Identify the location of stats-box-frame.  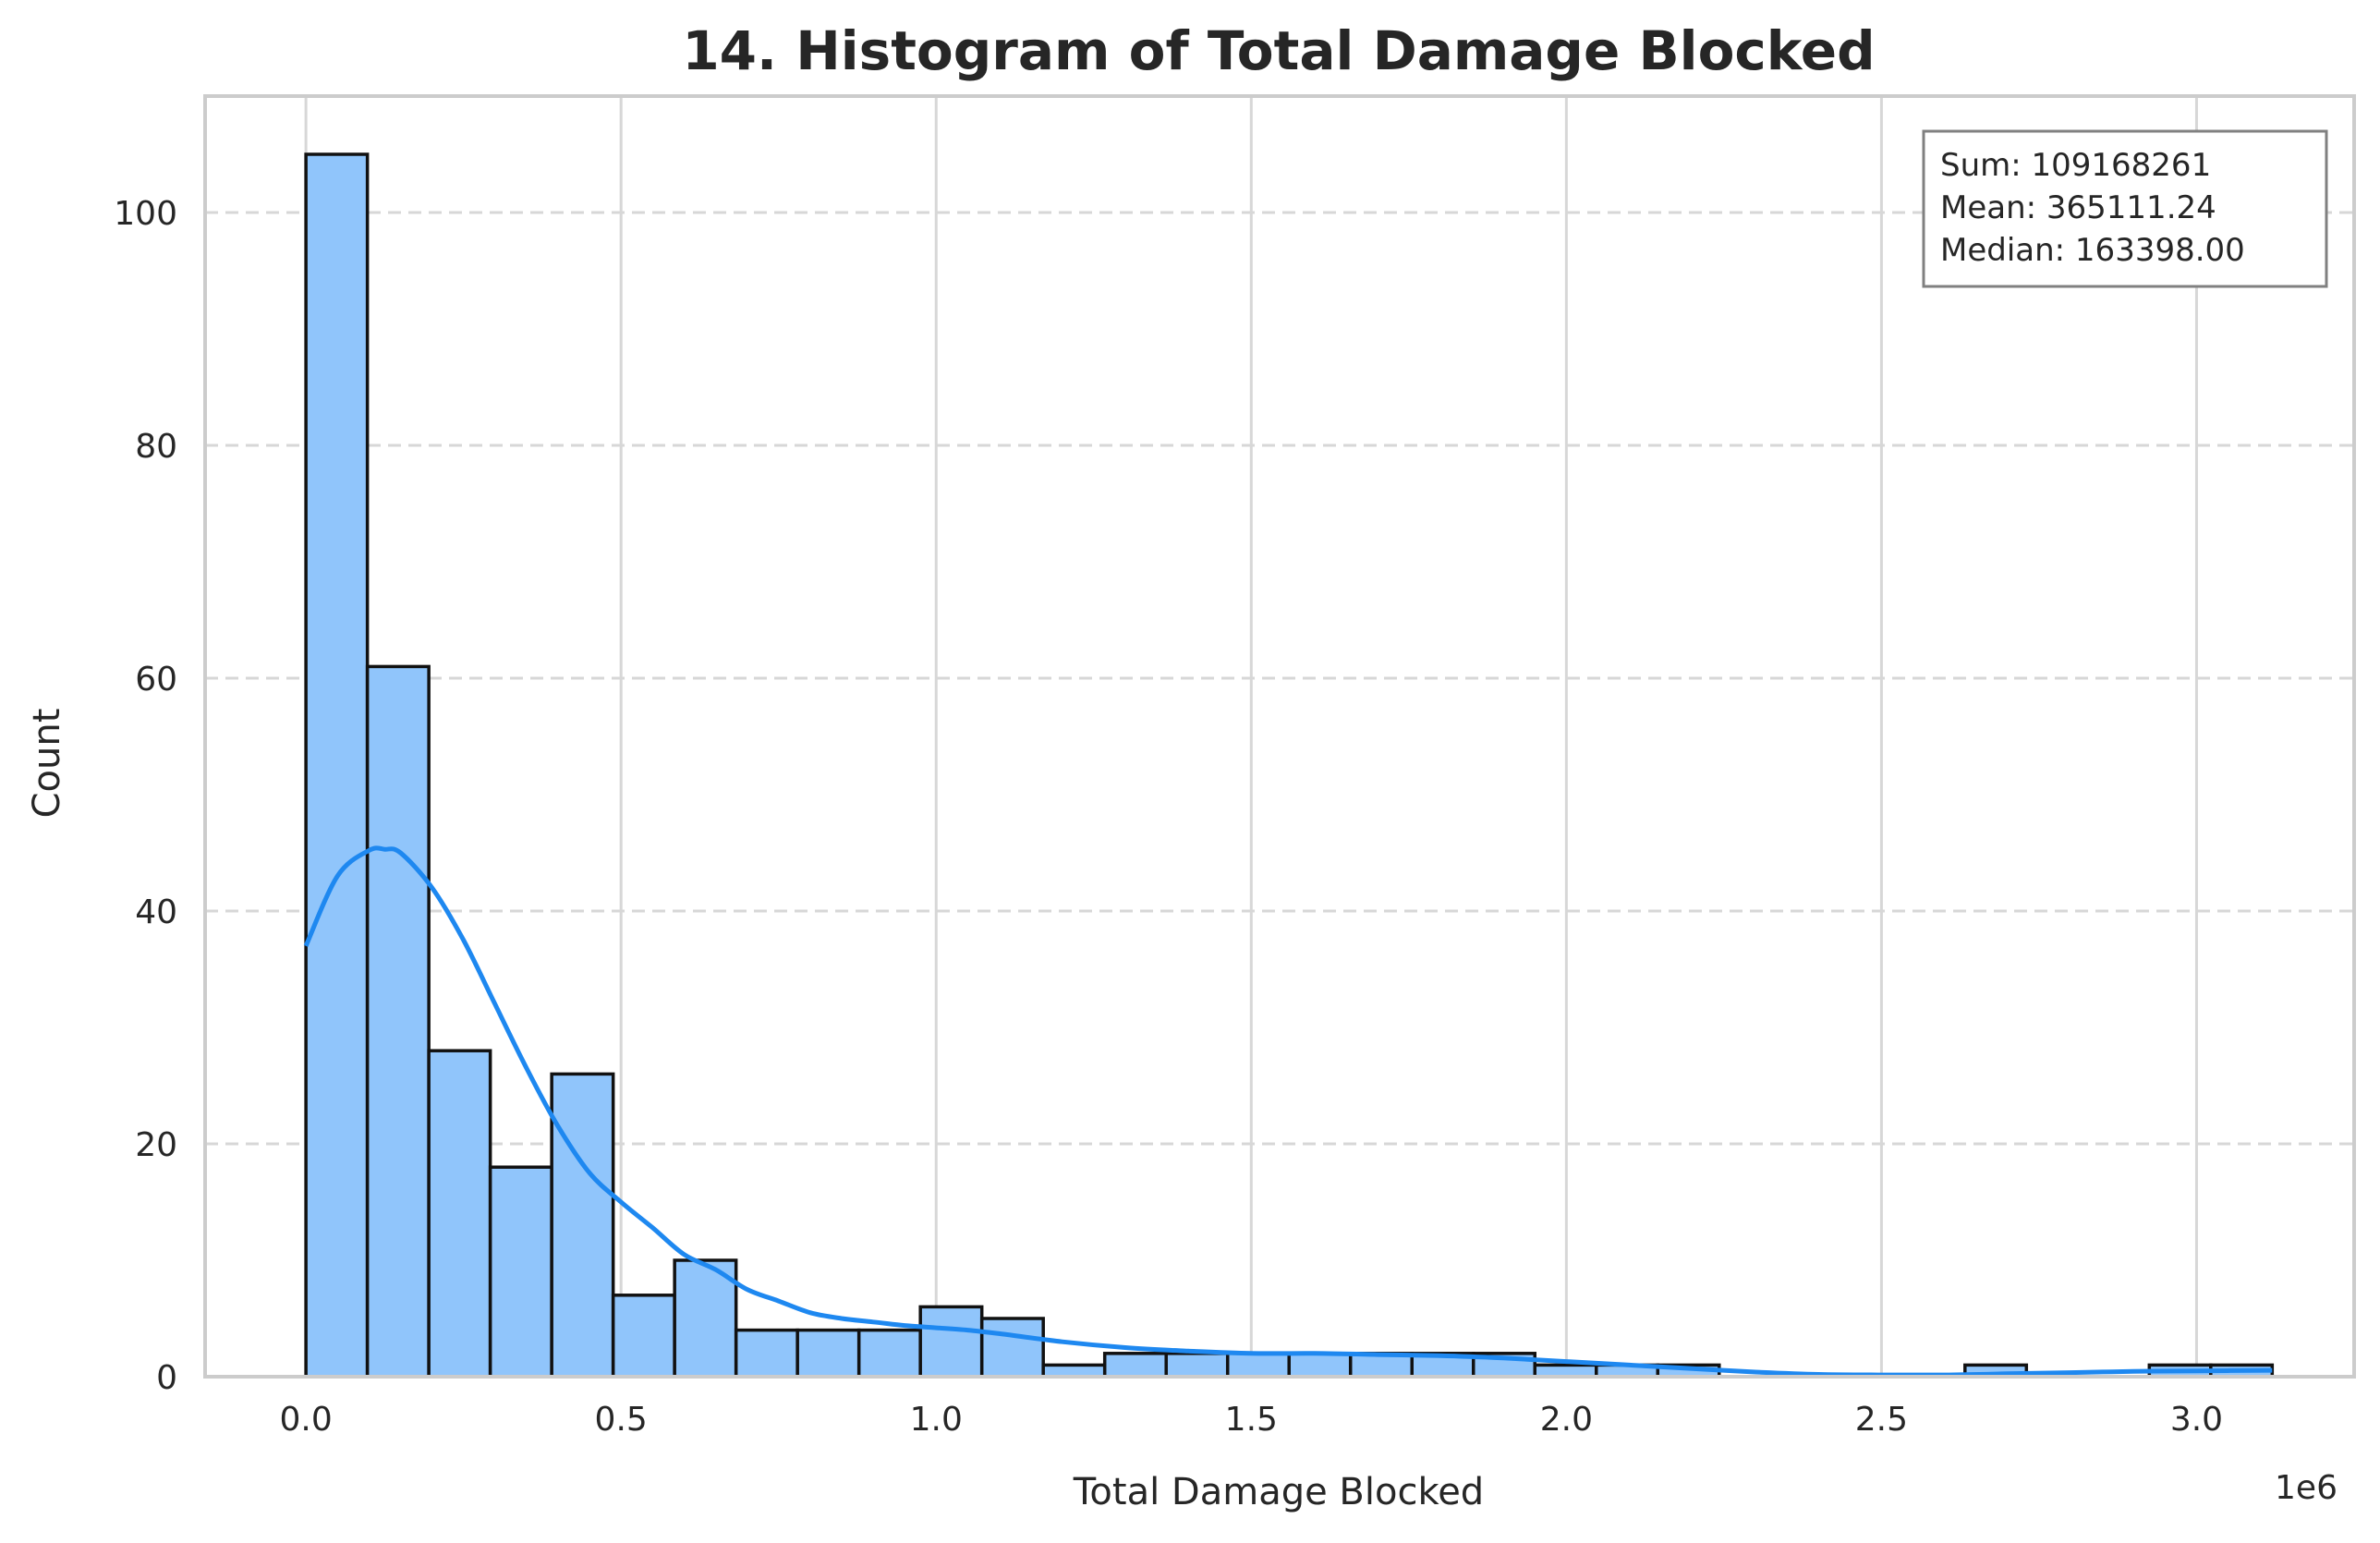
(2125, 209).